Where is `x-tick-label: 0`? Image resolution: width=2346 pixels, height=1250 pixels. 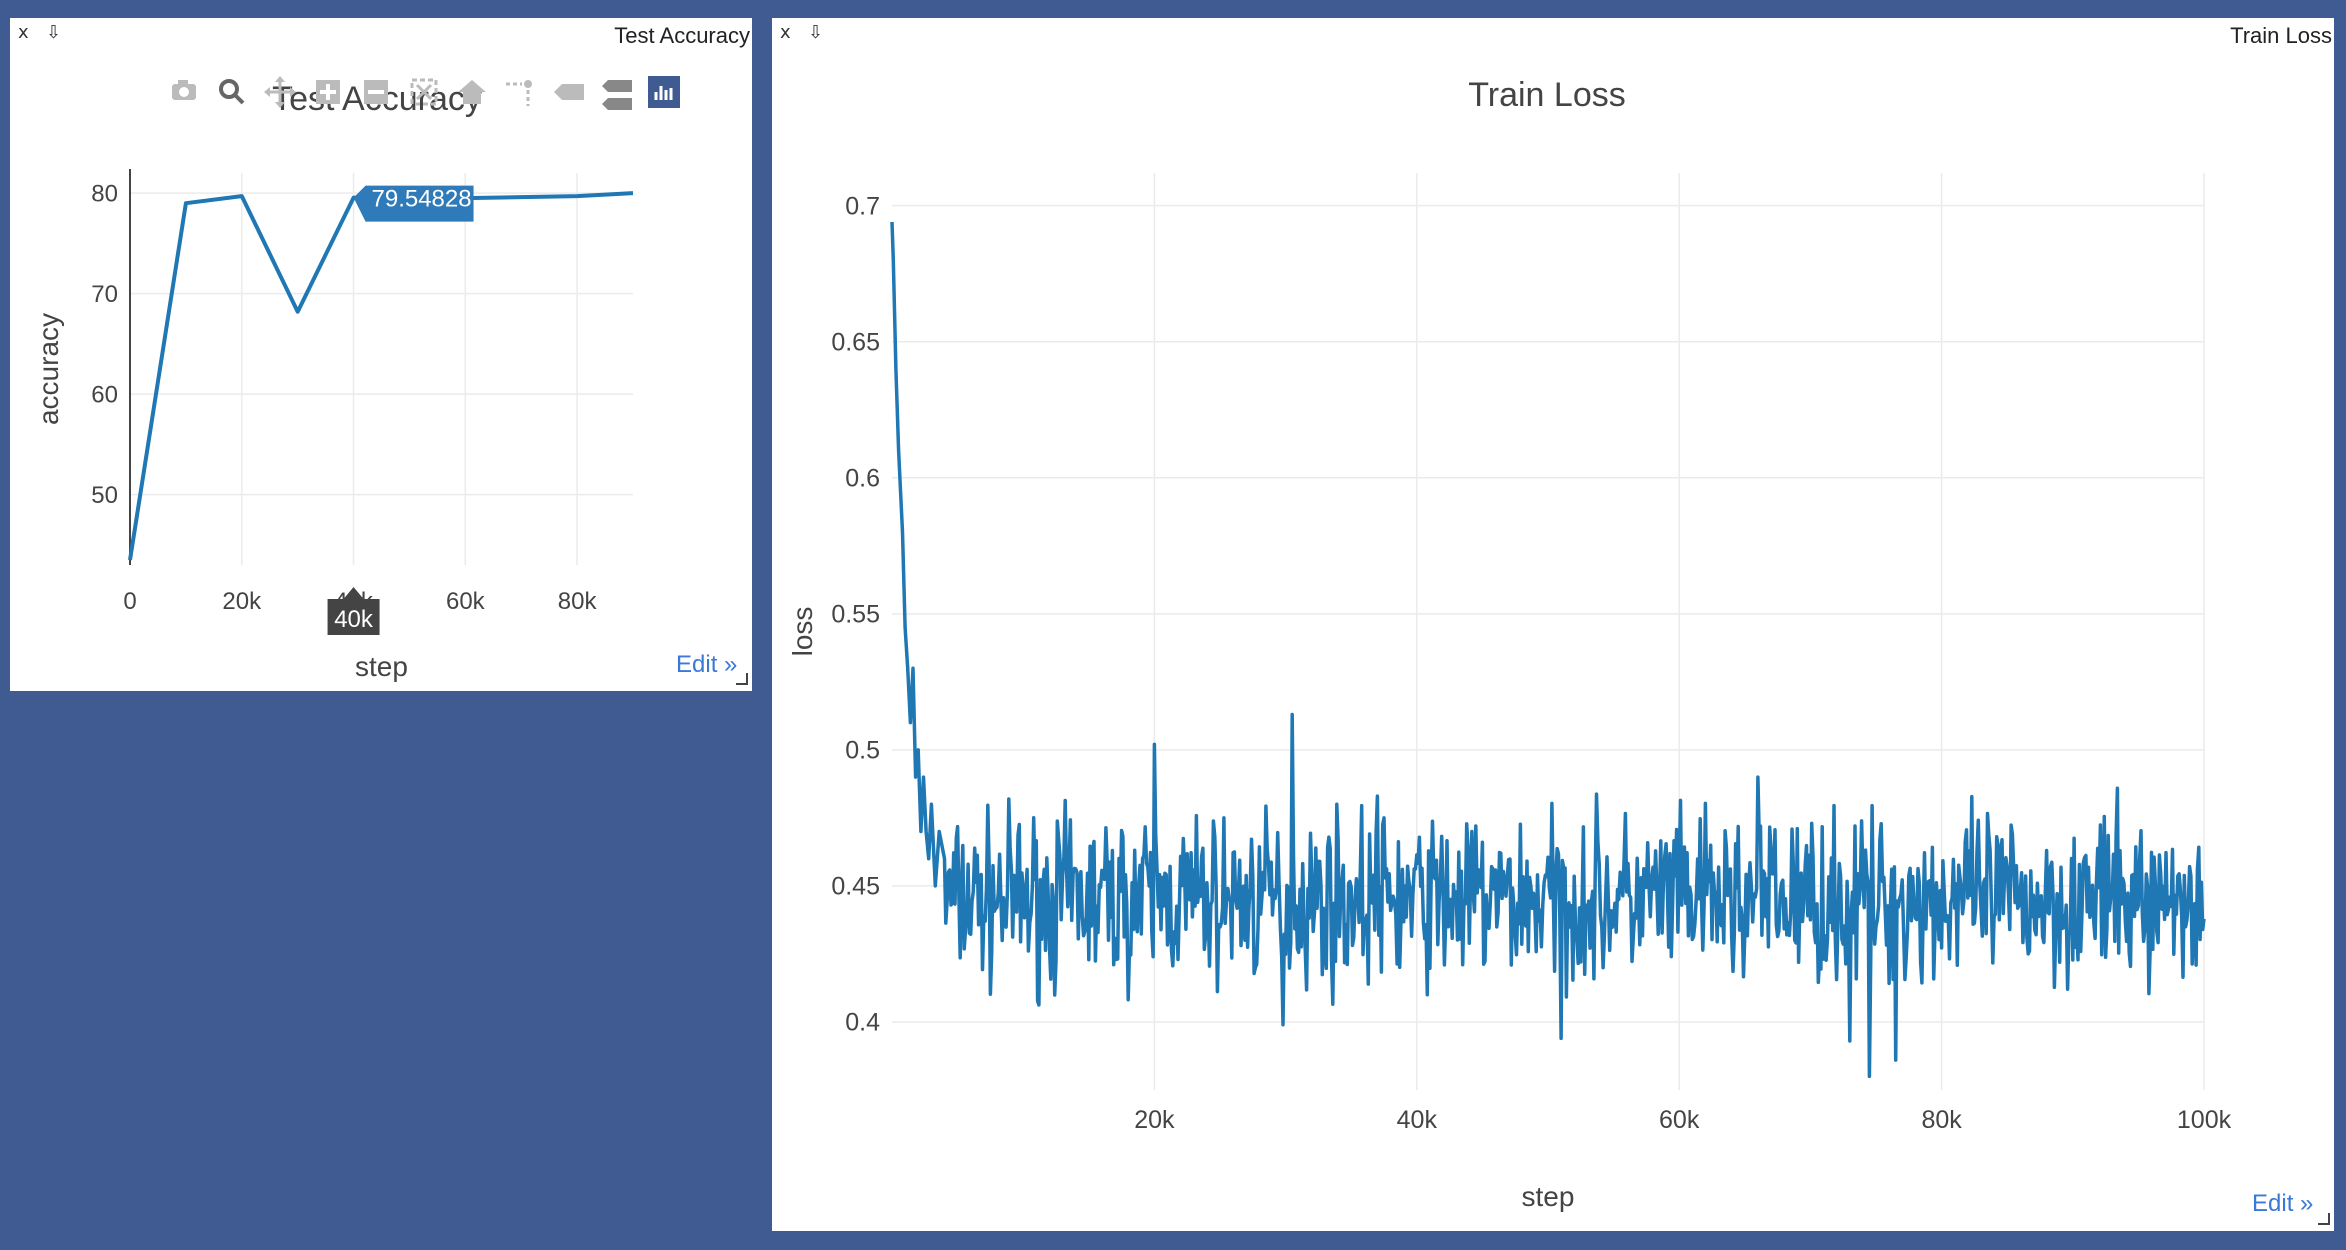
x-tick-label: 0 is located at coordinates (129, 601).